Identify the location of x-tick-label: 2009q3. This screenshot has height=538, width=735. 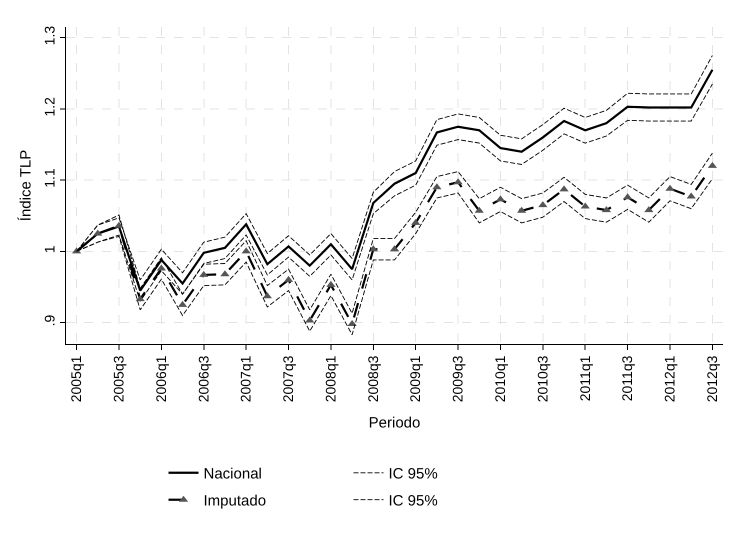
(458, 378).